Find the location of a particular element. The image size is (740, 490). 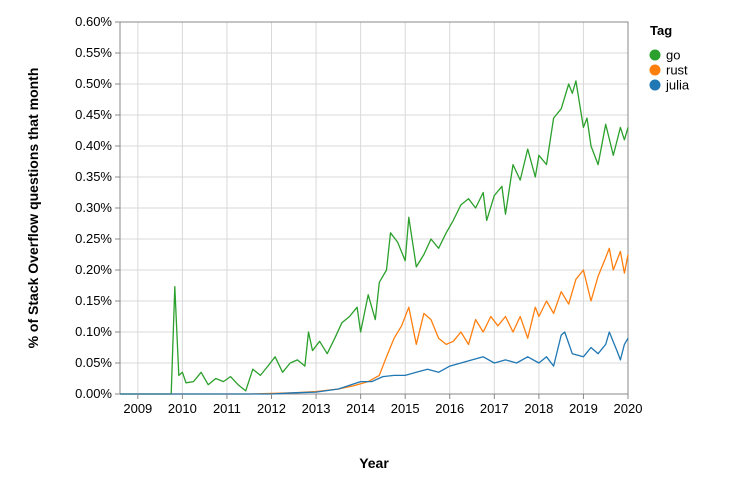

x-tick-label: 2009 is located at coordinates (137, 408).